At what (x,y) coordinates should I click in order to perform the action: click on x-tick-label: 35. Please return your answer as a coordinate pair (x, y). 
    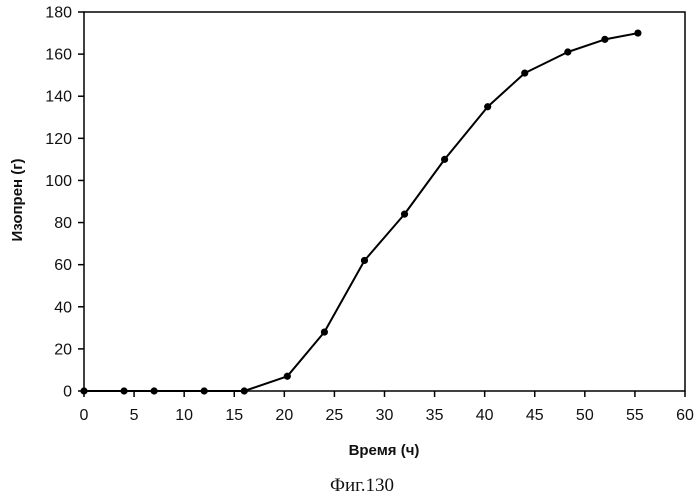
    Looking at the image, I should click on (435, 415).